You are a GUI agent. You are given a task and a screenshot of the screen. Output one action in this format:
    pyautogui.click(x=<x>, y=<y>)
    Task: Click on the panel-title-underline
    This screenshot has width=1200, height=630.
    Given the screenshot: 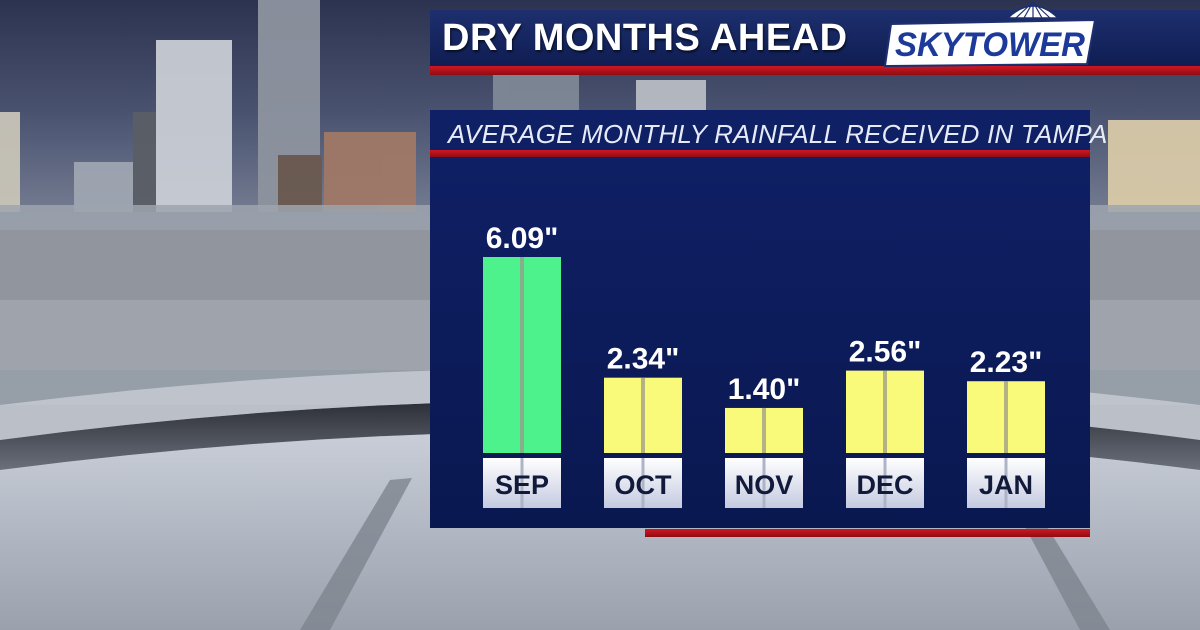 What is the action you would take?
    pyautogui.click(x=760, y=153)
    